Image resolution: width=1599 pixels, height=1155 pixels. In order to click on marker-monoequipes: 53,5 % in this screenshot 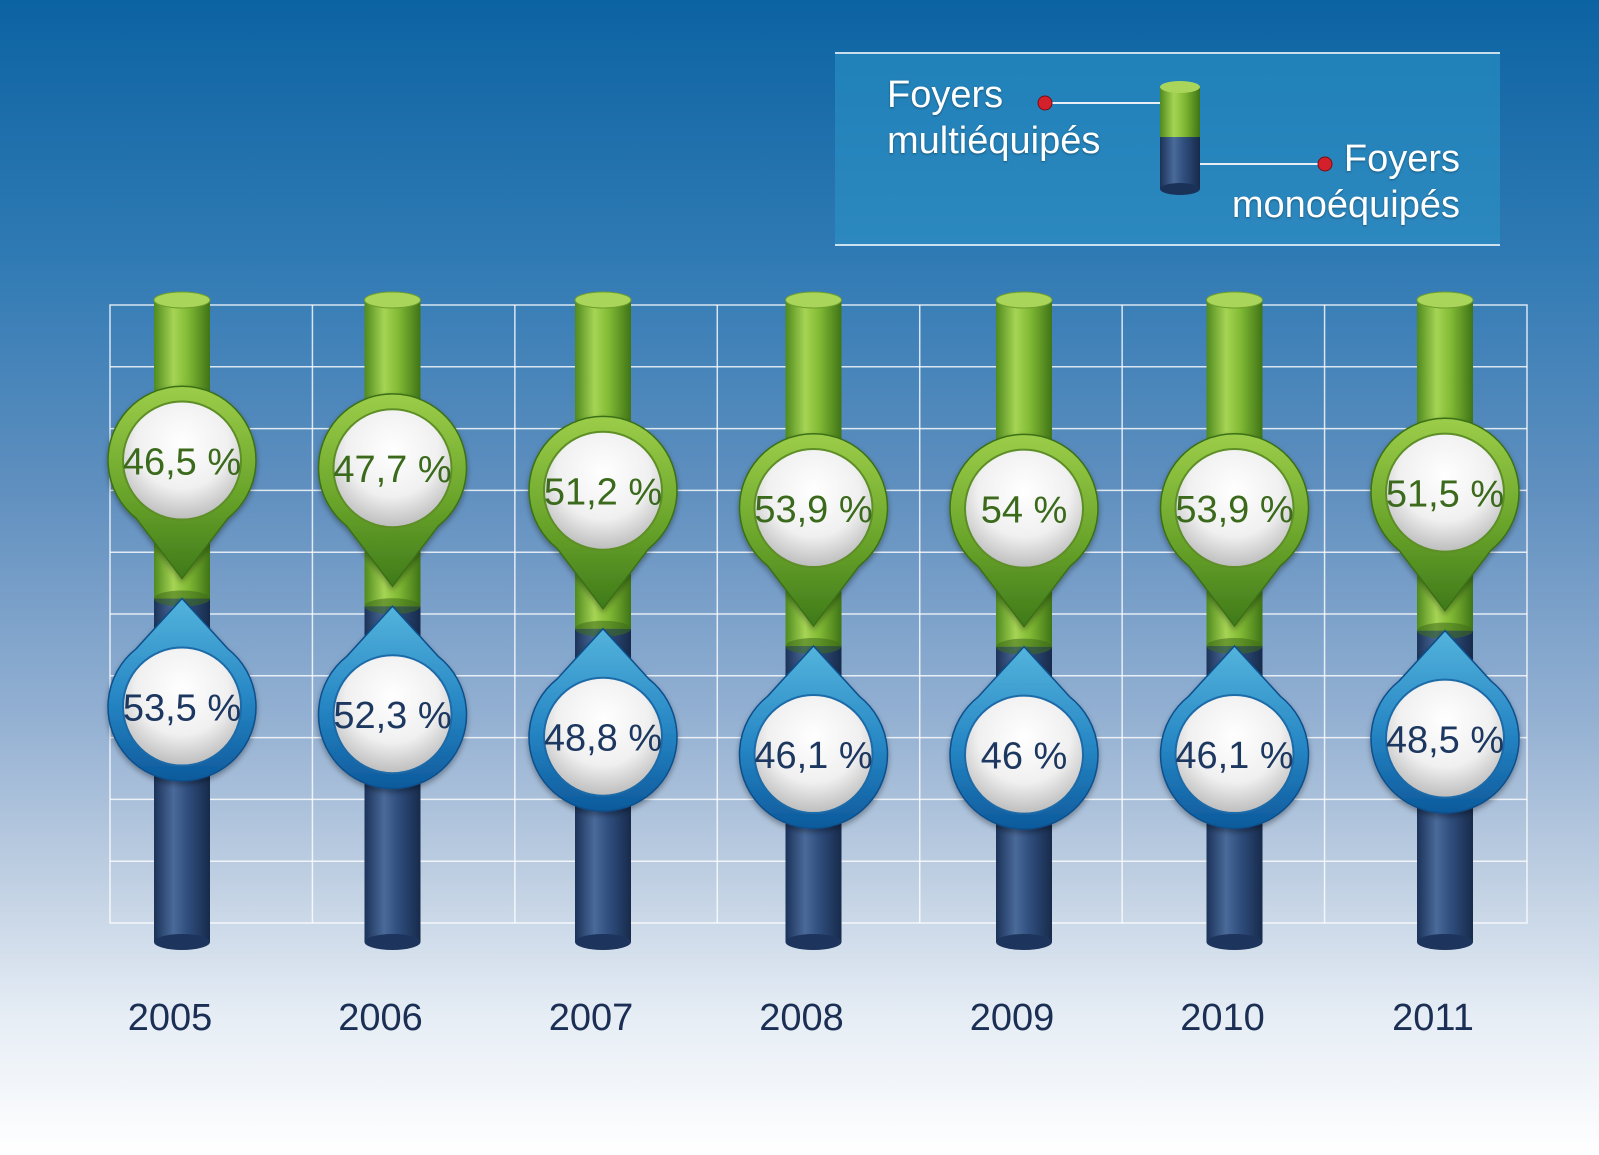, I will do `click(182, 689)`.